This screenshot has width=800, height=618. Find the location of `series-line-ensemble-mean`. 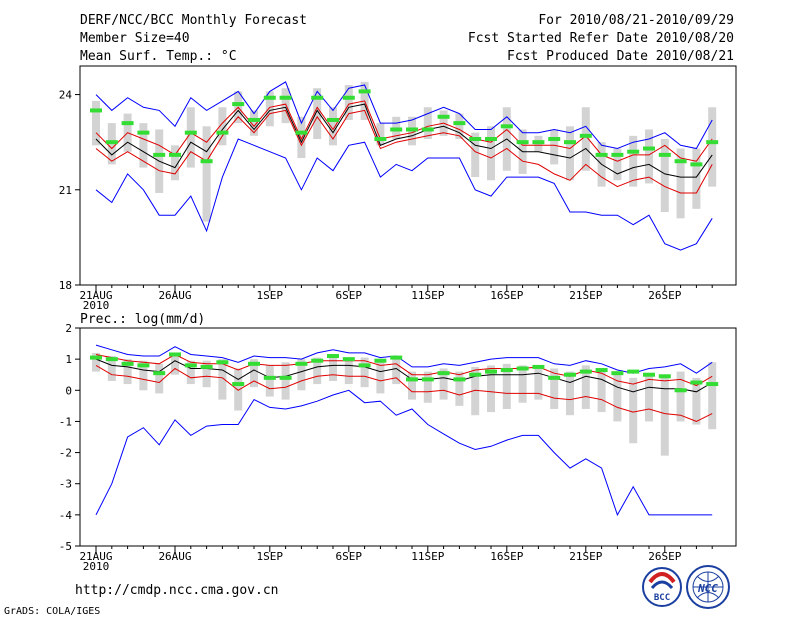

series-line-ensemble-mean is located at coordinates (404, 375).